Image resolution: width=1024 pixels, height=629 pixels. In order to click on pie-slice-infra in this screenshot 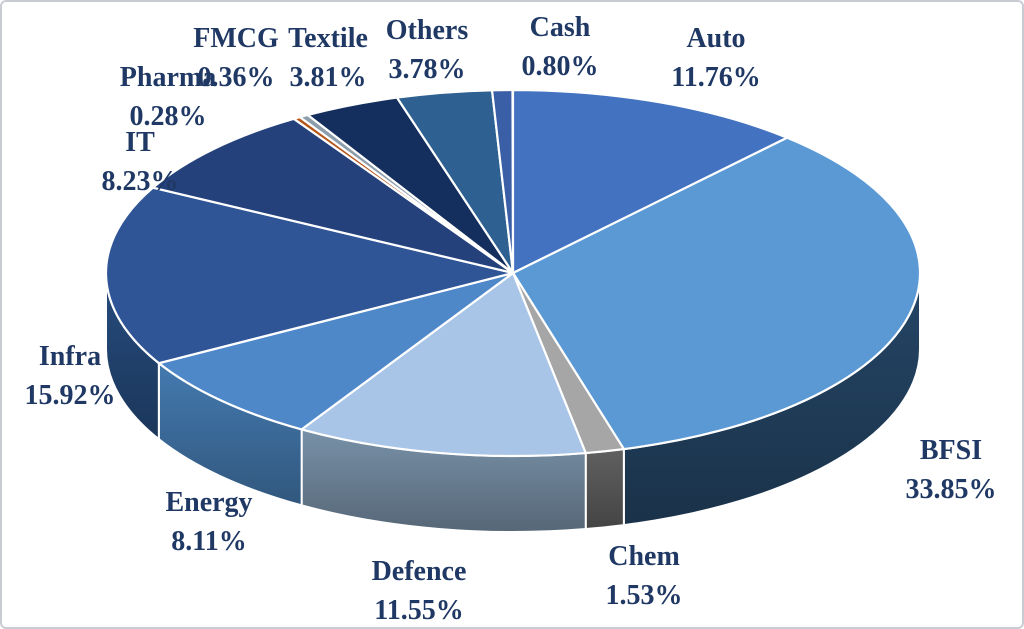, I will do `click(309, 275)`.